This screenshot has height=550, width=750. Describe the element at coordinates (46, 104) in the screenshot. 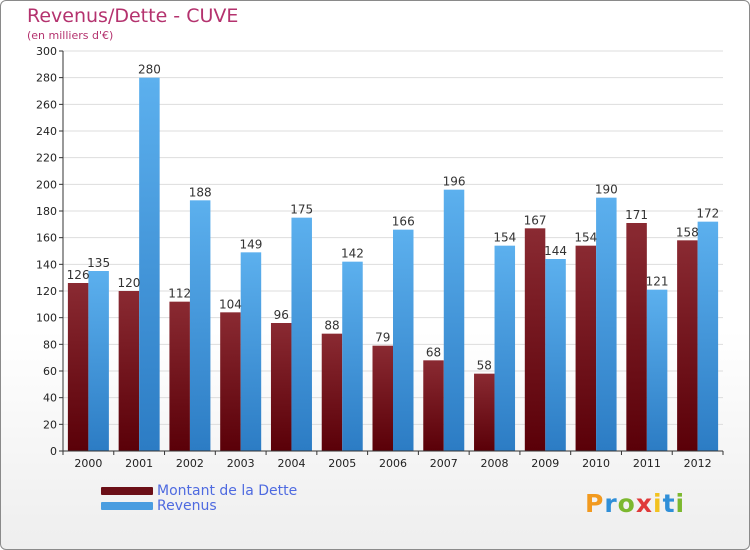

I see `y-tick-label: 260` at that location.